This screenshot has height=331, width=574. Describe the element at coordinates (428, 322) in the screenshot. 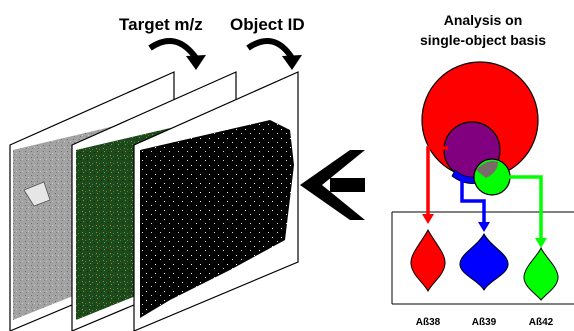

I see `violin-label: Aß38` at that location.